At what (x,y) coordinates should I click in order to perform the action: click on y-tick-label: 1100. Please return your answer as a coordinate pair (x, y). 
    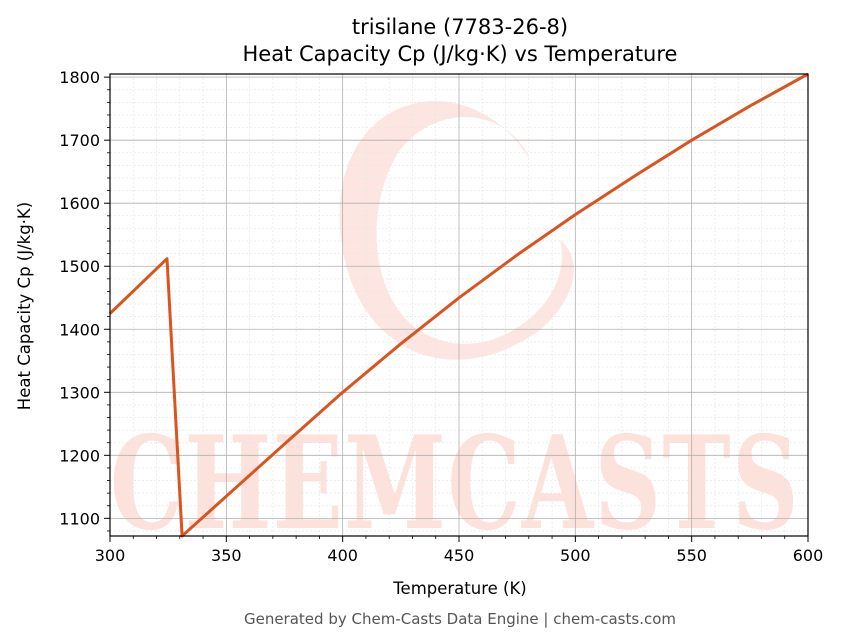
    Looking at the image, I should click on (79, 518).